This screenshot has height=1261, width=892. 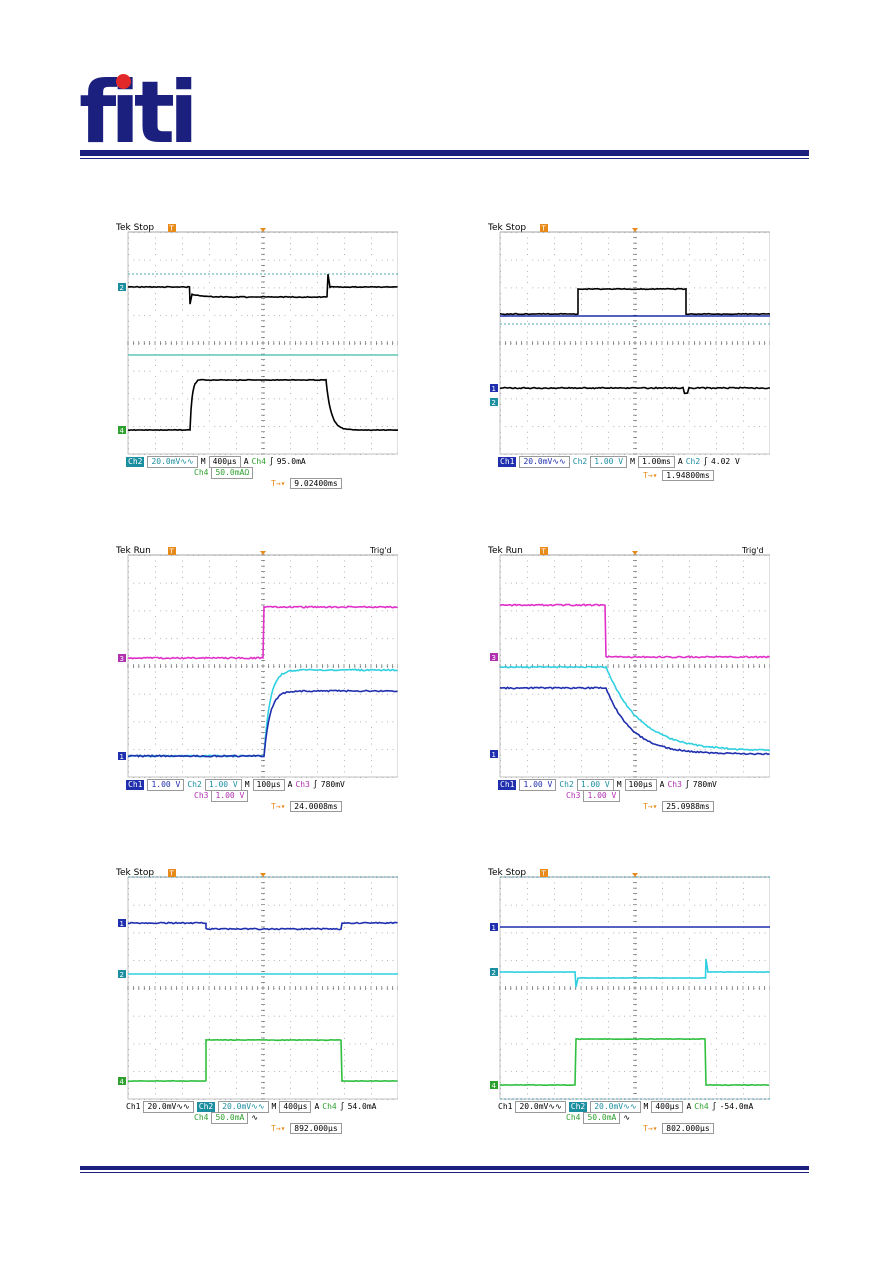 What do you see at coordinates (444, 1172) in the screenshot?
I see `footer-rule-thin` at bounding box center [444, 1172].